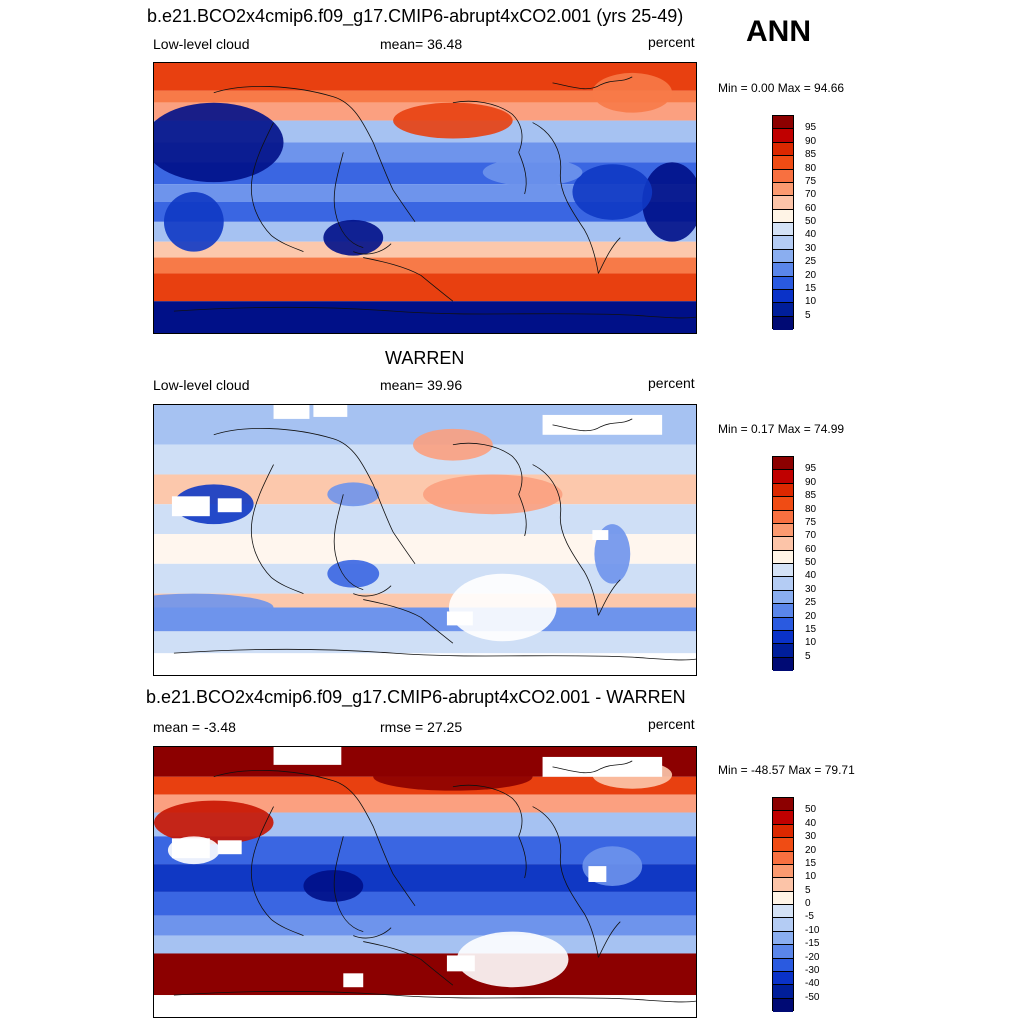 Image resolution: width=1024 pixels, height=1024 pixels. I want to click on colorbar-tick-label: -15, so click(812, 944).